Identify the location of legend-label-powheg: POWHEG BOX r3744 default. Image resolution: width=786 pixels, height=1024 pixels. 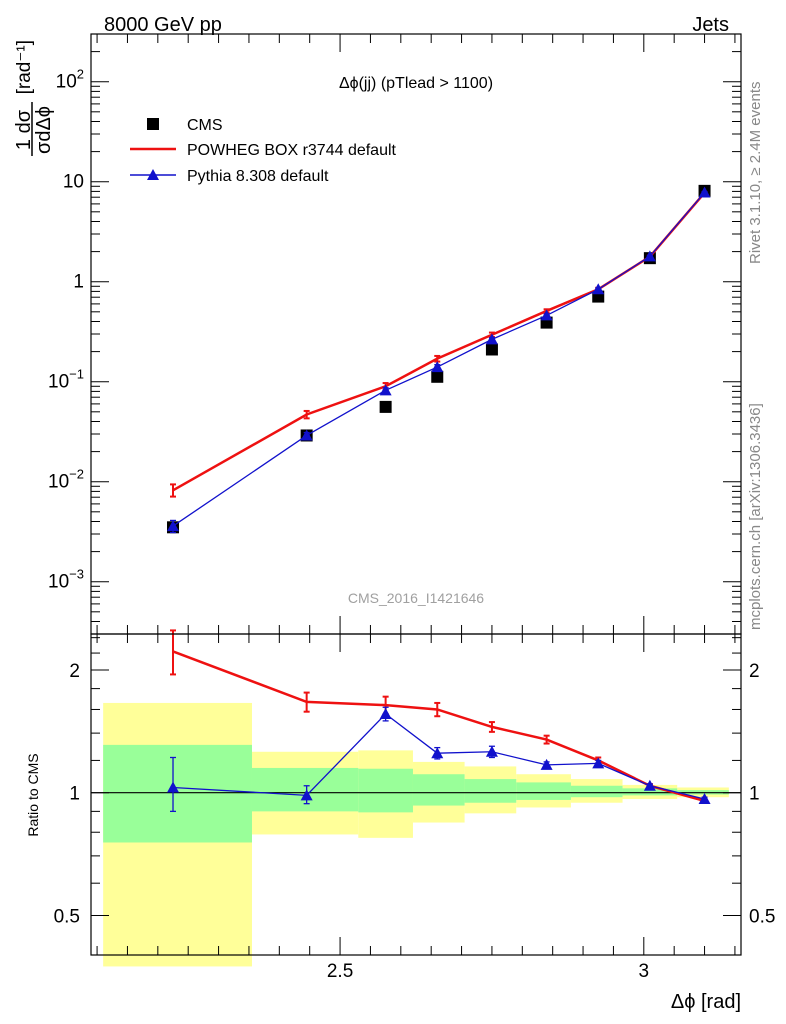
(292, 150).